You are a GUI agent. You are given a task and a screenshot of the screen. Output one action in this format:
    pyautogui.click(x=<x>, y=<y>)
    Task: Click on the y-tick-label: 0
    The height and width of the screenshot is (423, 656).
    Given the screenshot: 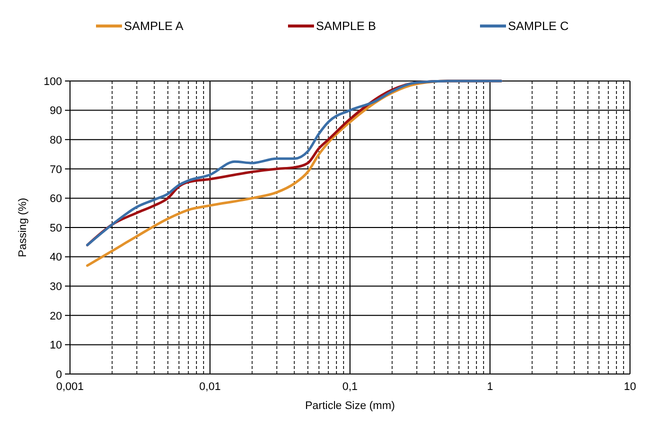 What is the action you would take?
    pyautogui.click(x=59, y=374)
    